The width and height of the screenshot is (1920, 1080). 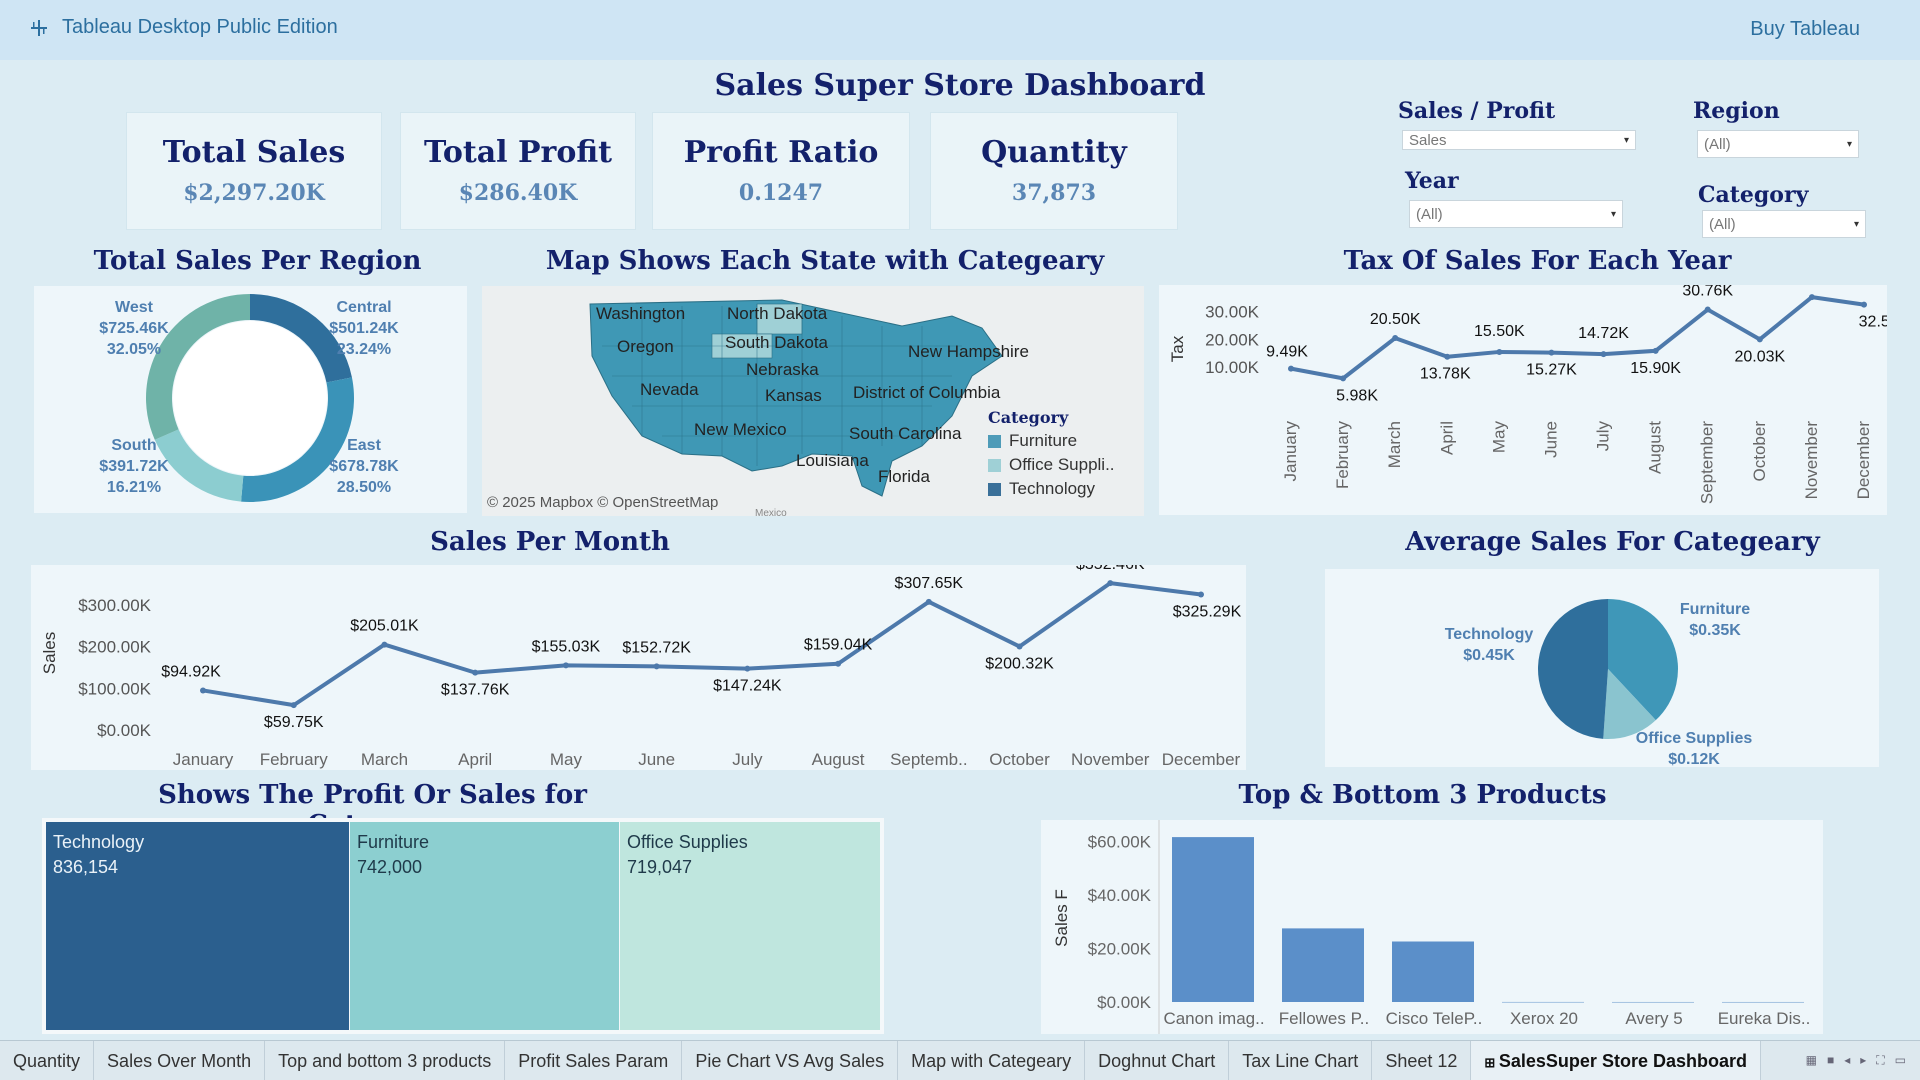 What do you see at coordinates (1207, 611) in the screenshot?
I see `data-label: $325.29K` at bounding box center [1207, 611].